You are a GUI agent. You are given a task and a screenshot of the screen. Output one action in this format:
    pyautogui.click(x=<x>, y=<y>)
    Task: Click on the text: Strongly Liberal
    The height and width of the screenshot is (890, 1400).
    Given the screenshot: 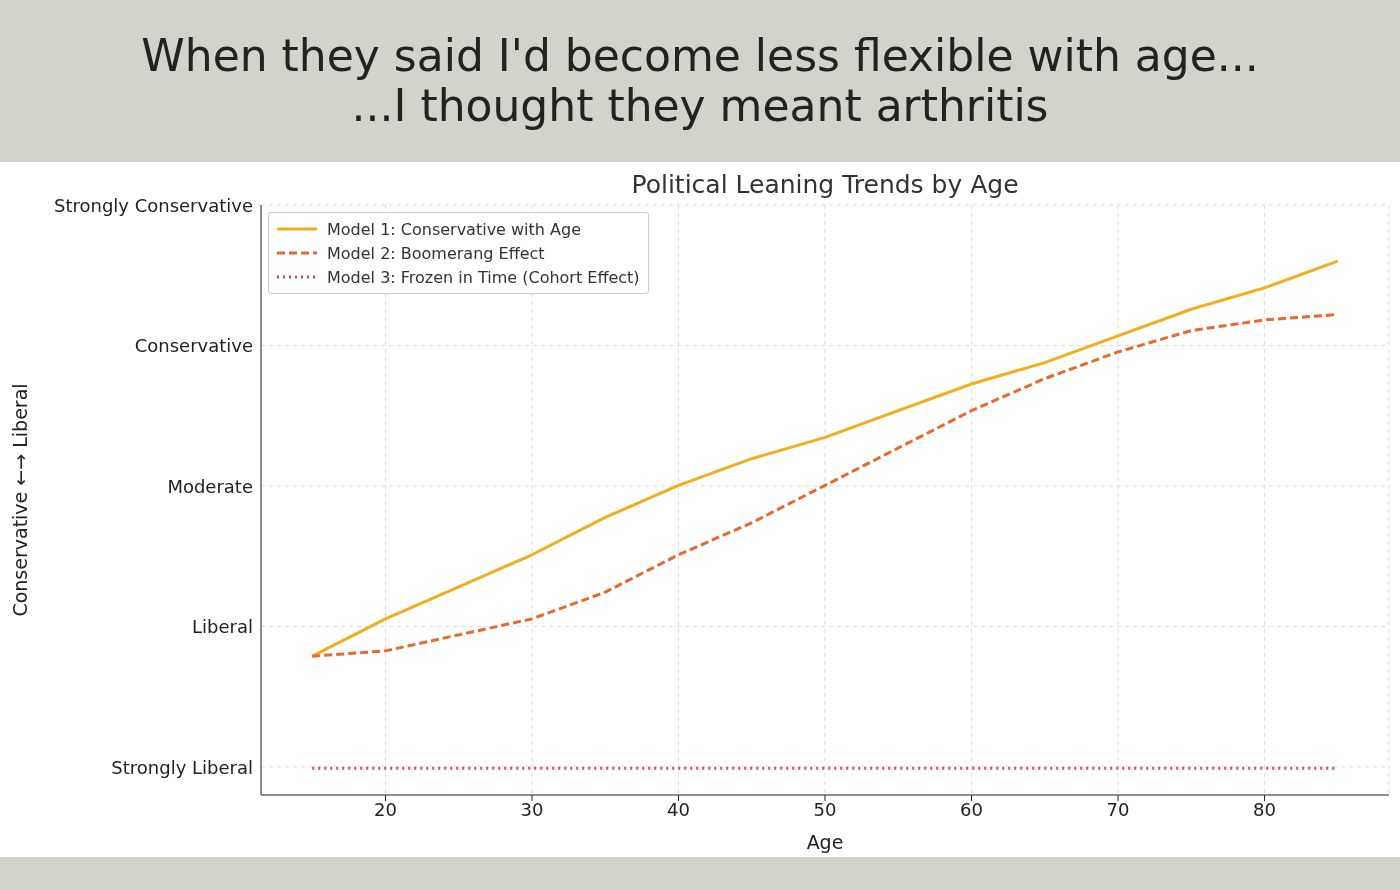 What is the action you would take?
    pyautogui.click(x=182, y=767)
    